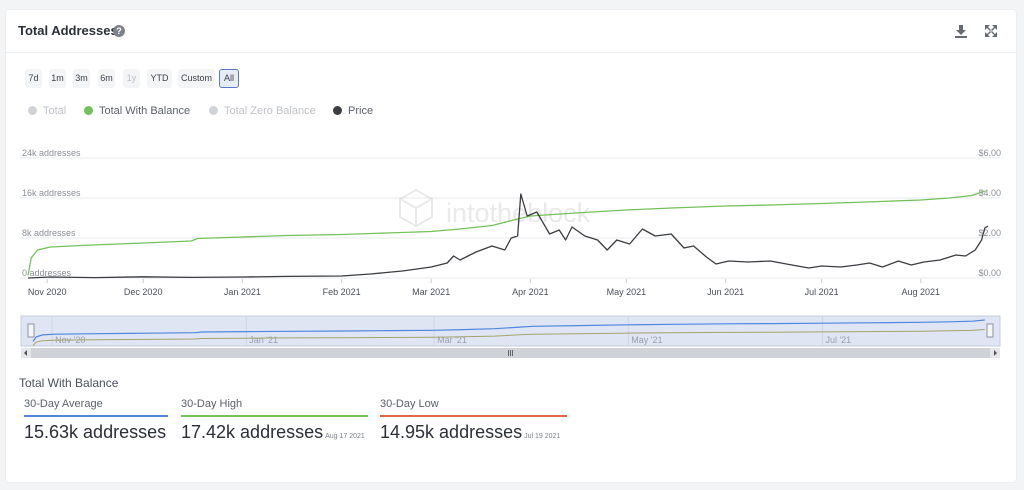  What do you see at coordinates (431, 292) in the screenshot?
I see `x-tick-label: Mar 2021` at bounding box center [431, 292].